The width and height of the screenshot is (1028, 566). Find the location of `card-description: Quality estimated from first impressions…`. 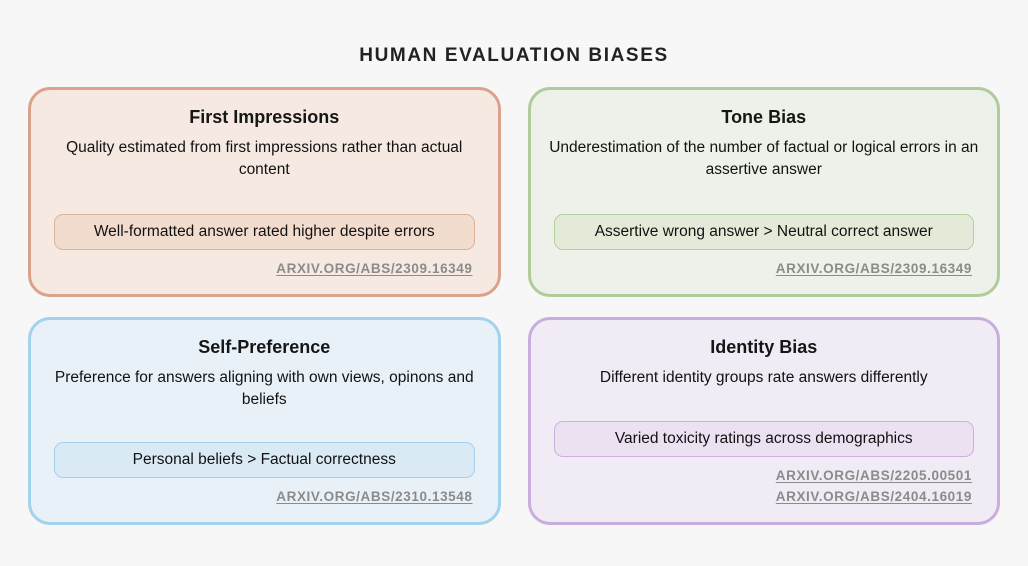

card-description: Quality estimated from first impressions… is located at coordinates (264, 158).